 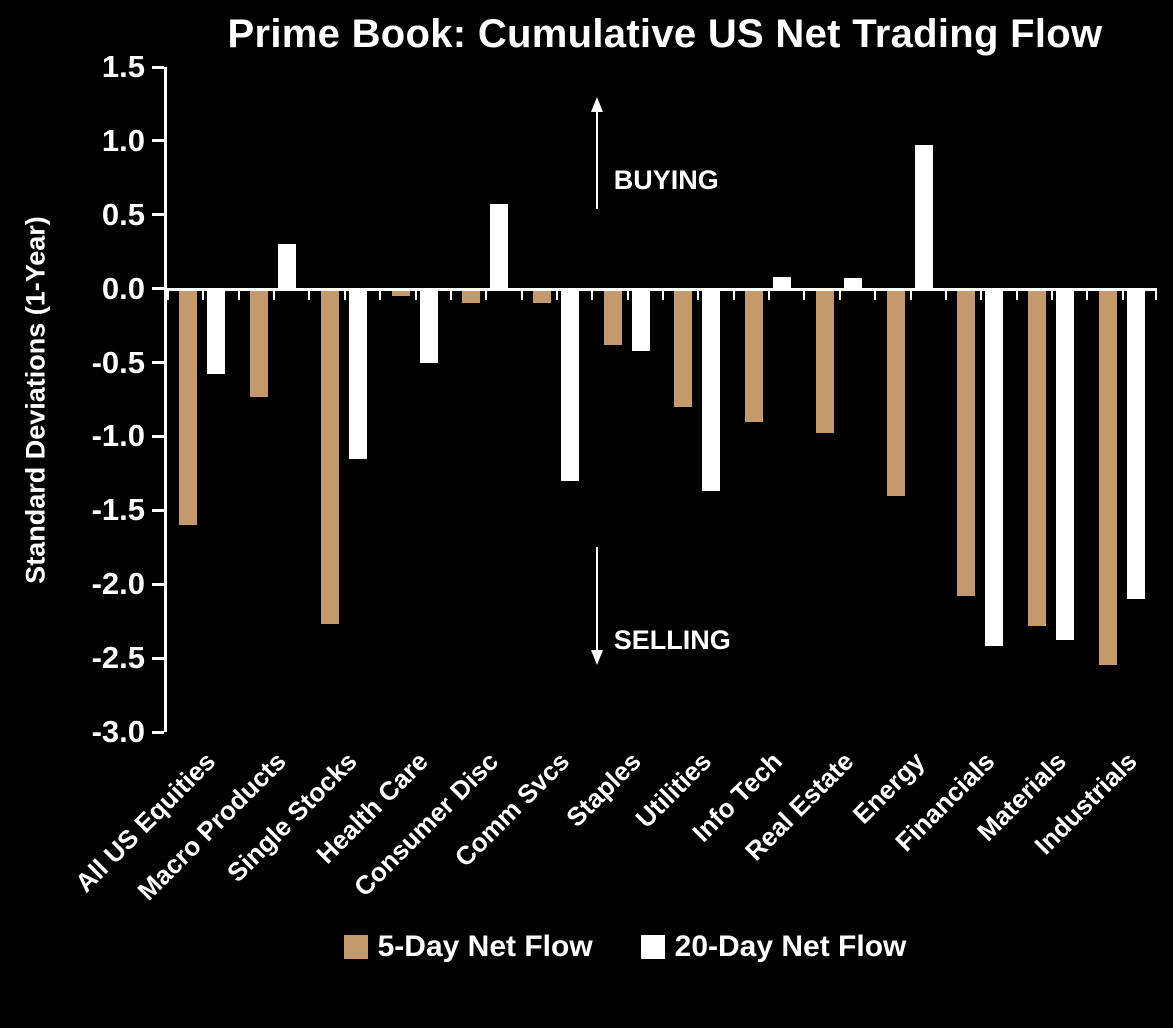 I want to click on y-tick: -2.5, so click(x=128, y=658).